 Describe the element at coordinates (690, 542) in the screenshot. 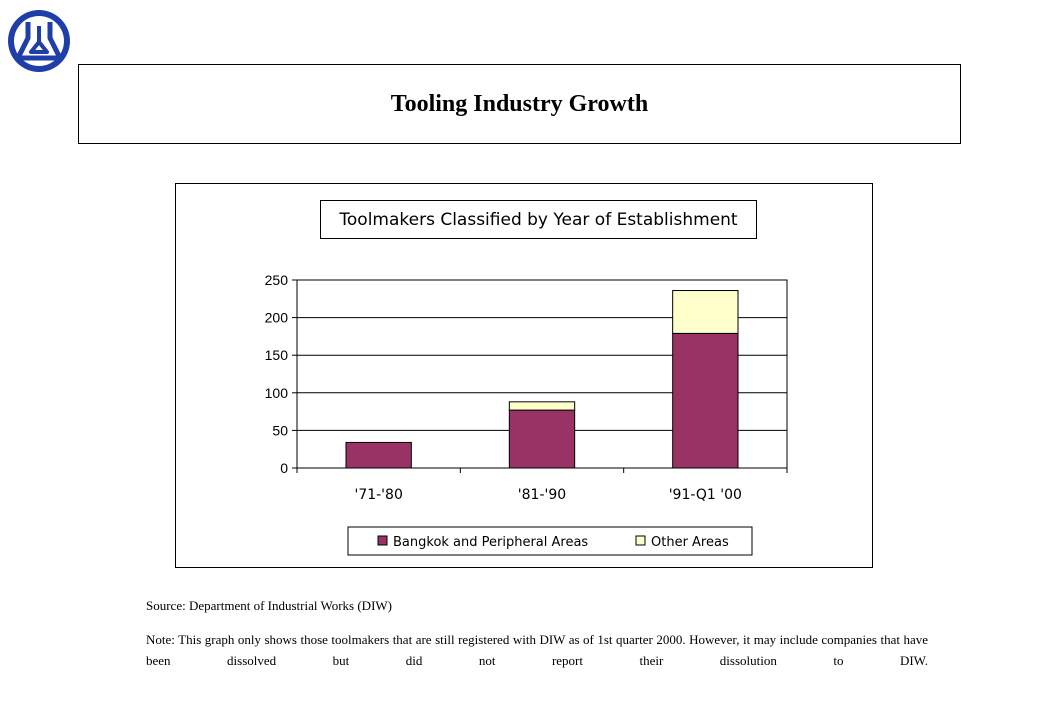

I see `legend-label: Other Areas` at that location.